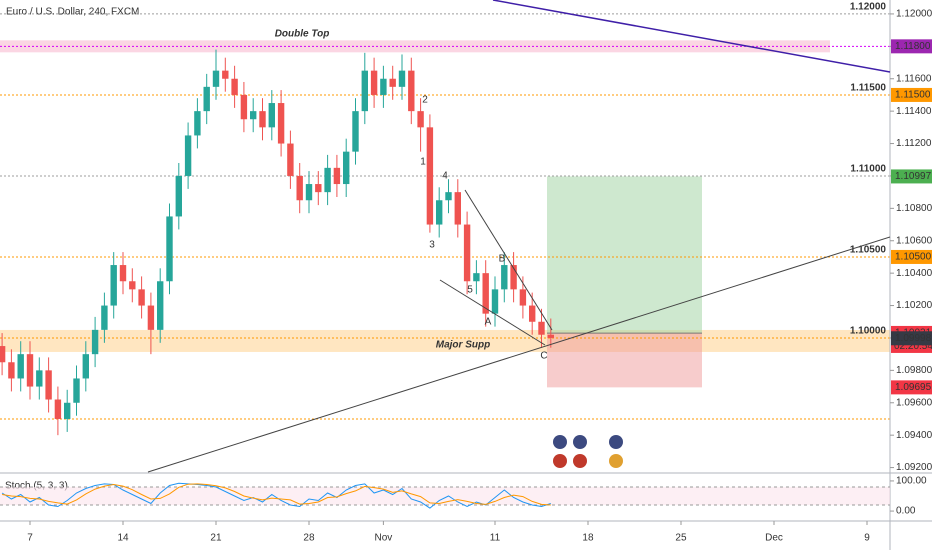  Describe the element at coordinates (30, 538) in the screenshot. I see `x-tick-label: 7` at that location.